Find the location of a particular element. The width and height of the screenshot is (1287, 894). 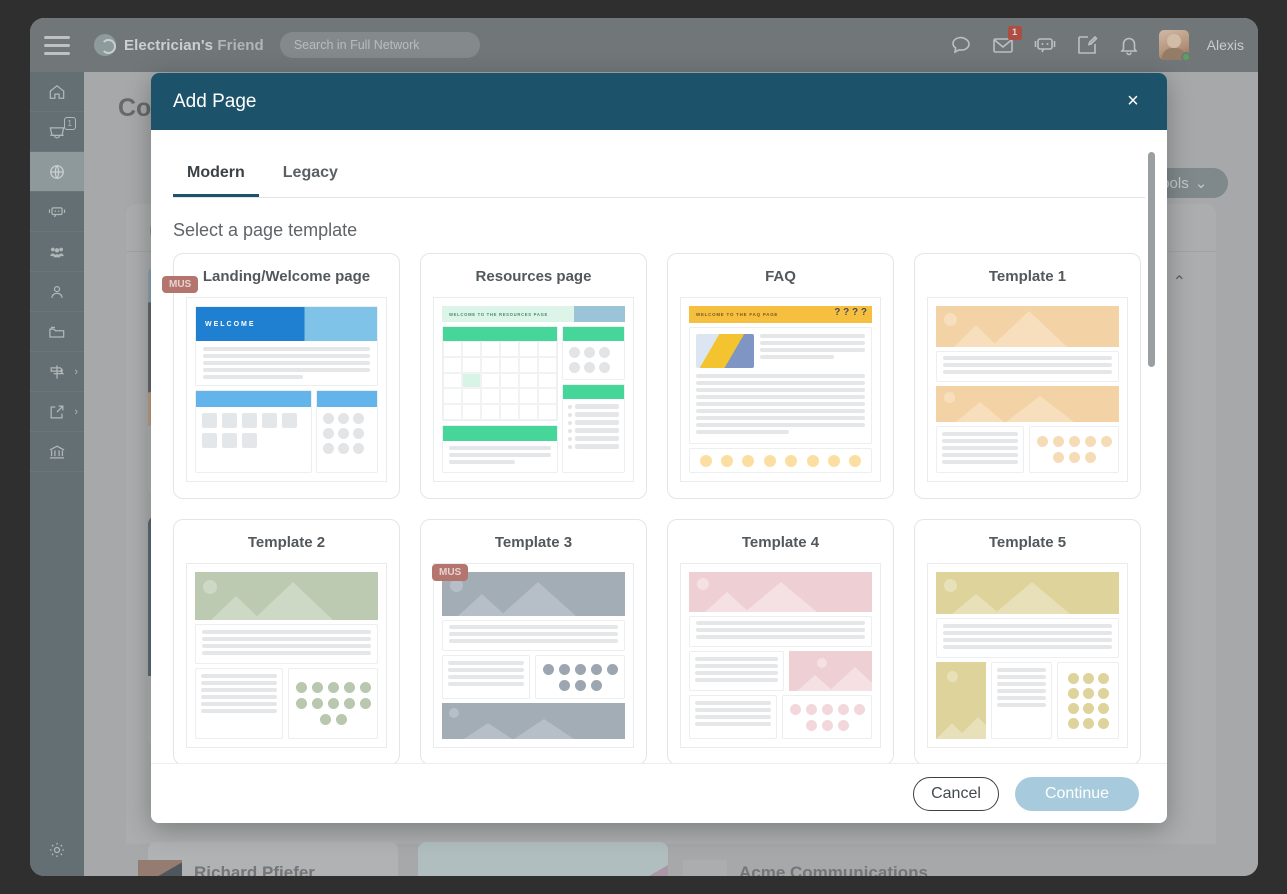

avatar-image is located at coordinates (1173, 45).